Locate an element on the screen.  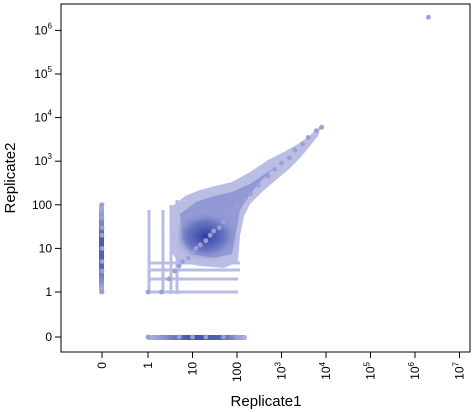
x-tick-label-0: 0 is located at coordinates (102, 365).